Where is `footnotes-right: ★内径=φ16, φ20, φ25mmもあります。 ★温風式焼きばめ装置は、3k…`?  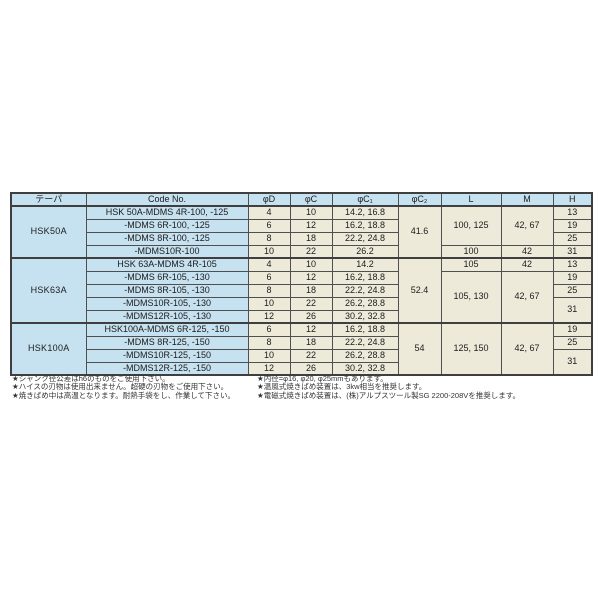
footnotes-right: ★内径=φ16, φ20, φ25mmもあります。 ★温風式焼きばめ装置は、3k… is located at coordinates (389, 387).